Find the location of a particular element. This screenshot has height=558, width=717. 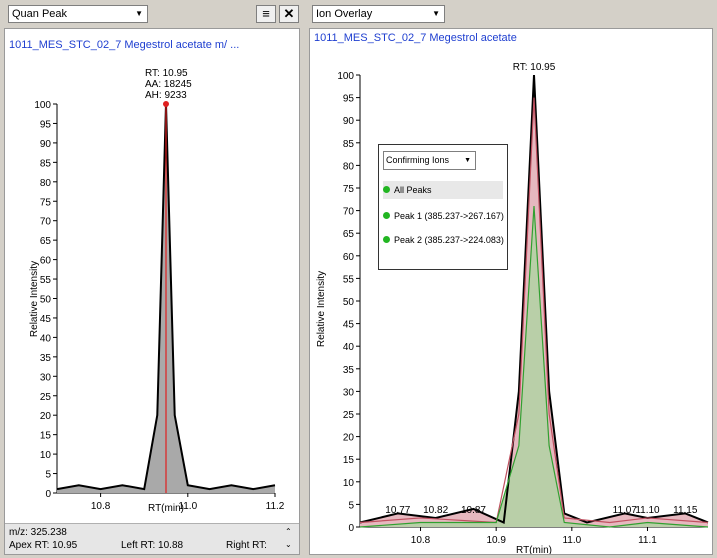

legend-item-peak-2: Peak 2 (385.237->224.083) is located at coordinates (443, 240).